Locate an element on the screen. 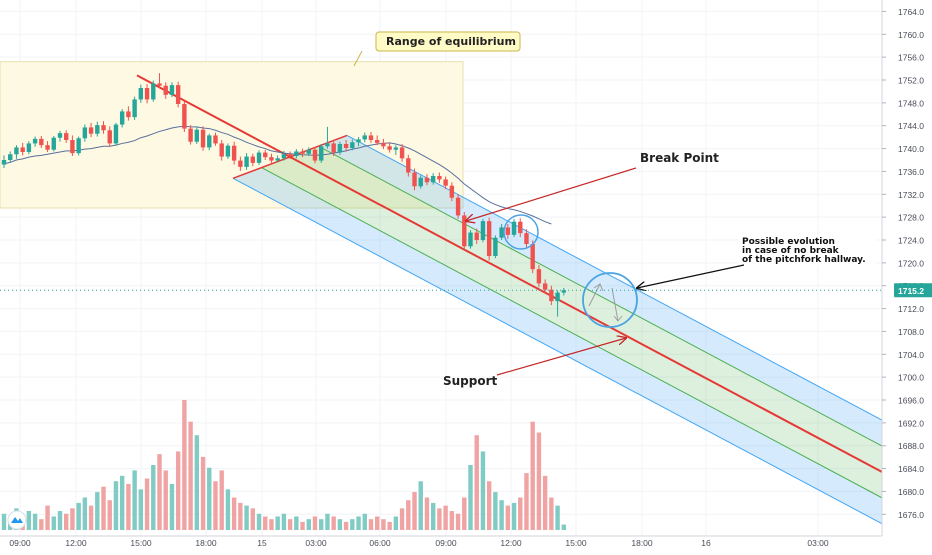 This screenshot has width=932, height=555. time-tick-label: 03:00 is located at coordinates (818, 543).